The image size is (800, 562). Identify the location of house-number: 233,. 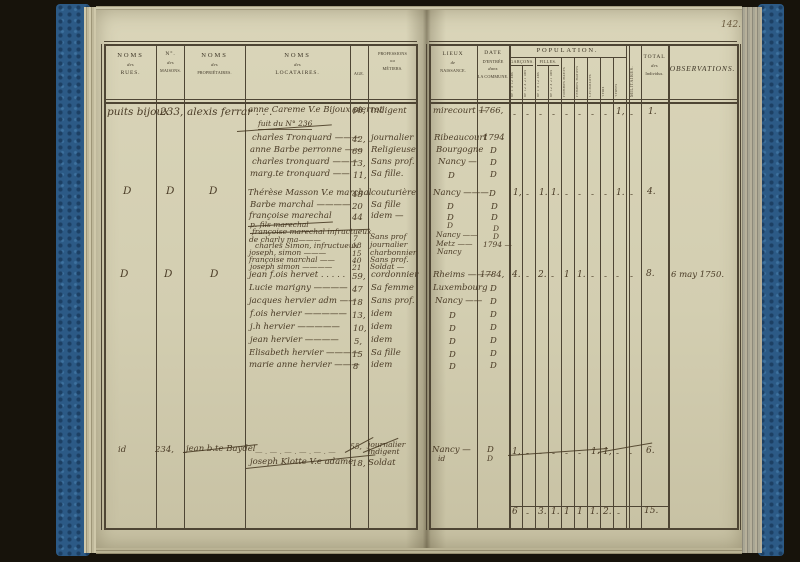
(172, 112).